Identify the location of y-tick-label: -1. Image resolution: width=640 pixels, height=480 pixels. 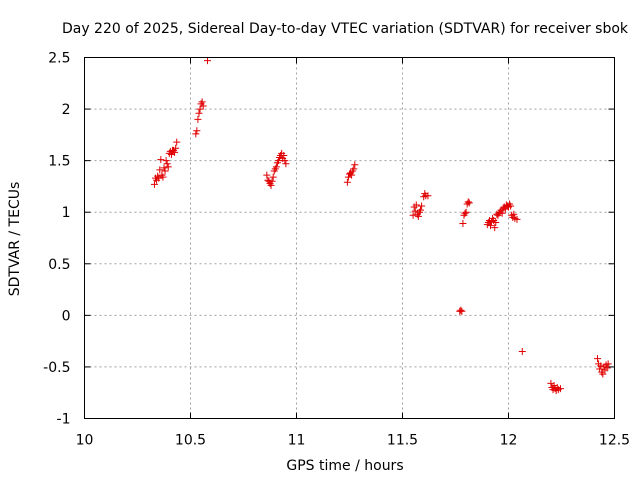
(64, 420).